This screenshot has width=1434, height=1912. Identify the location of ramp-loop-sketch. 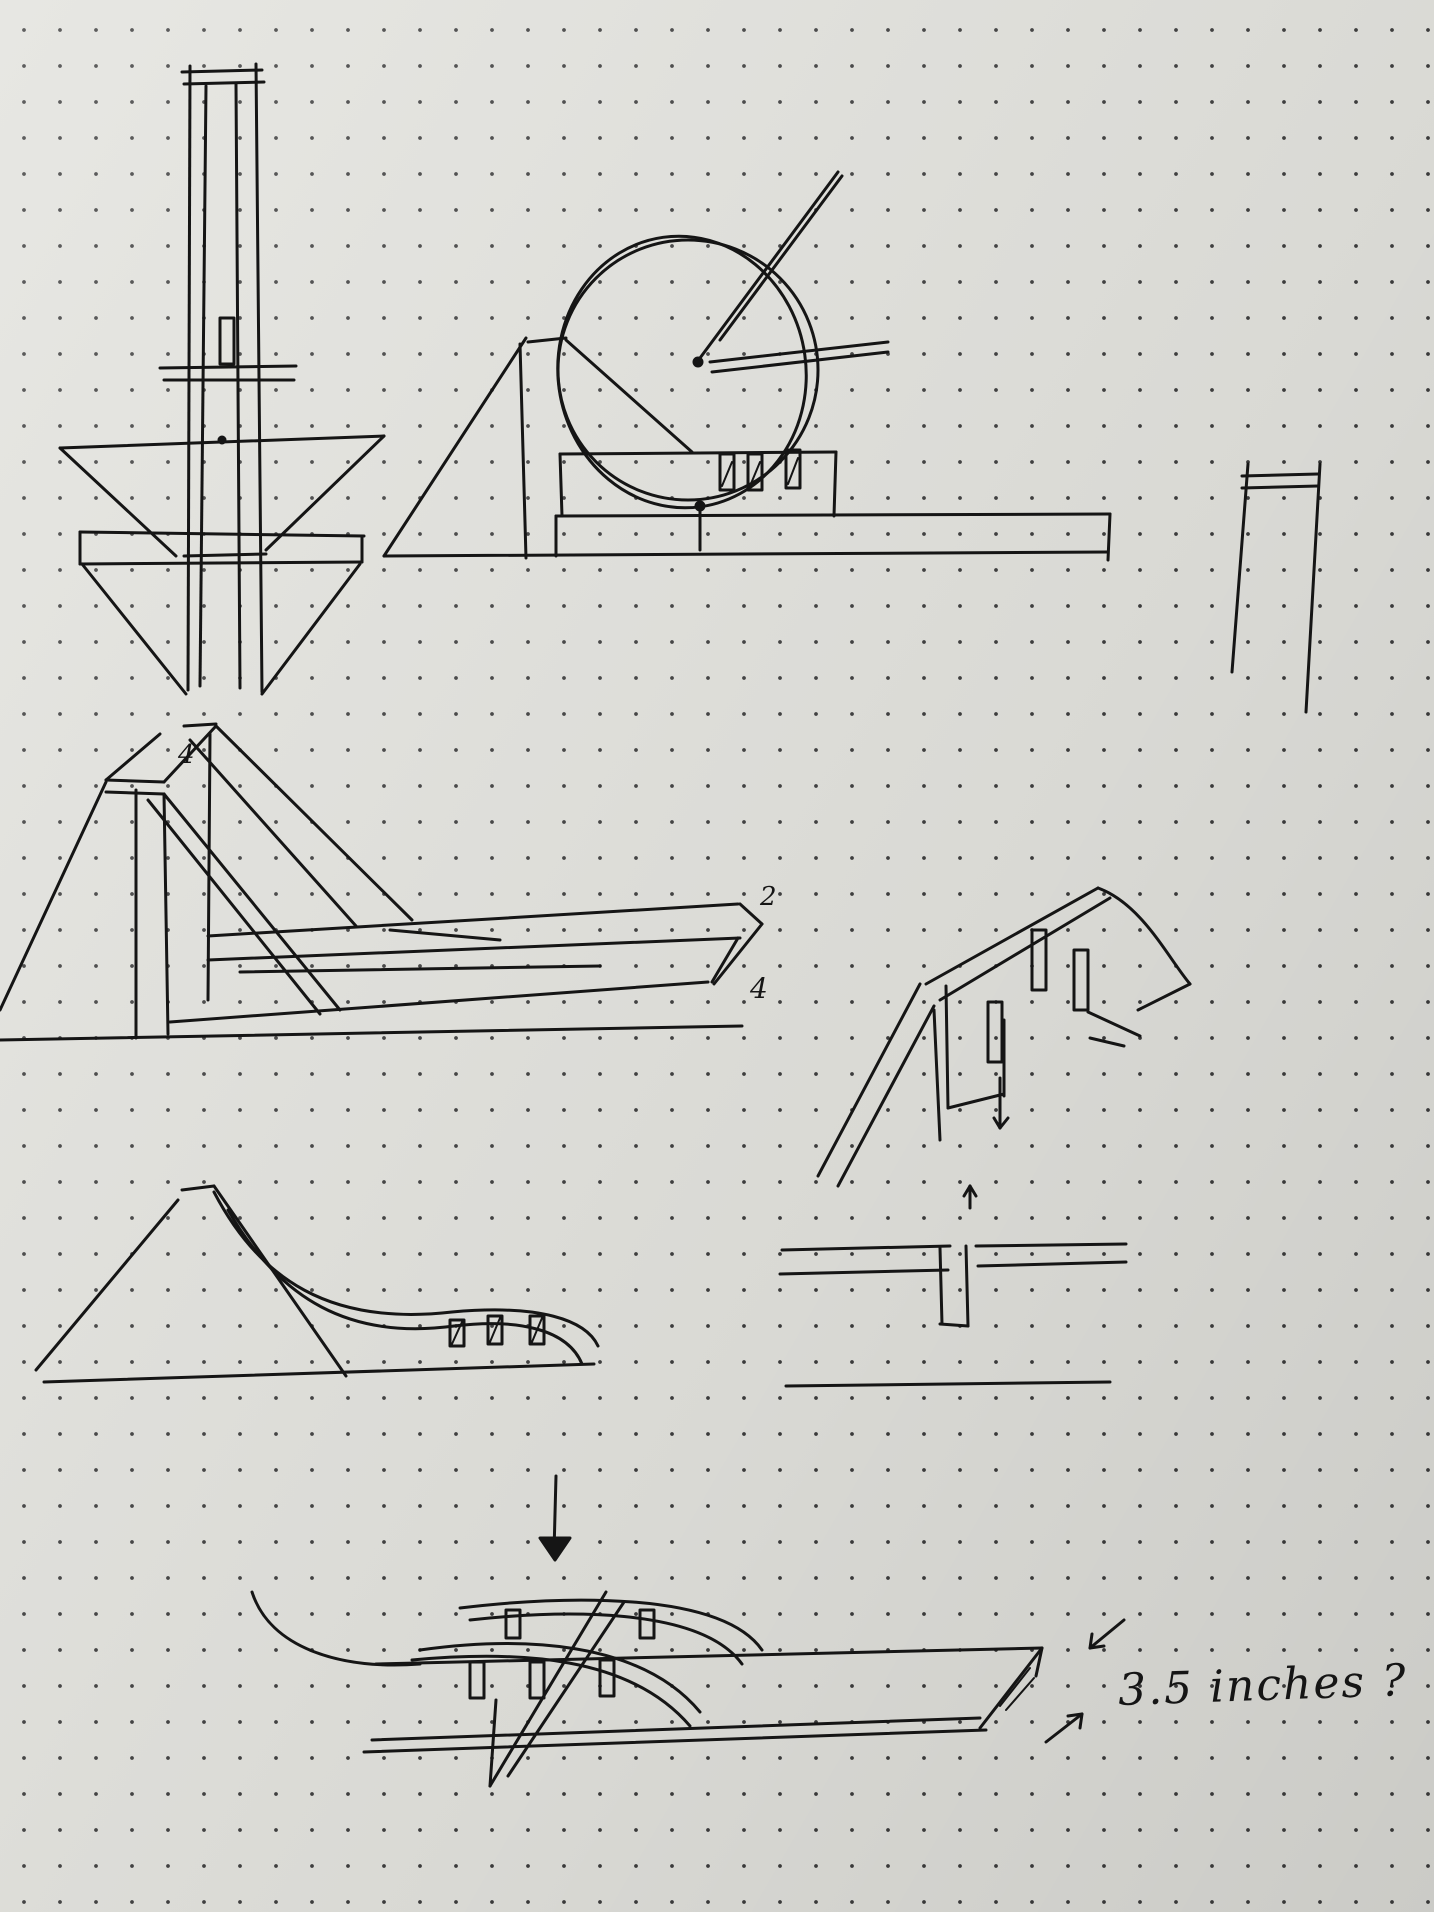
(747, 366).